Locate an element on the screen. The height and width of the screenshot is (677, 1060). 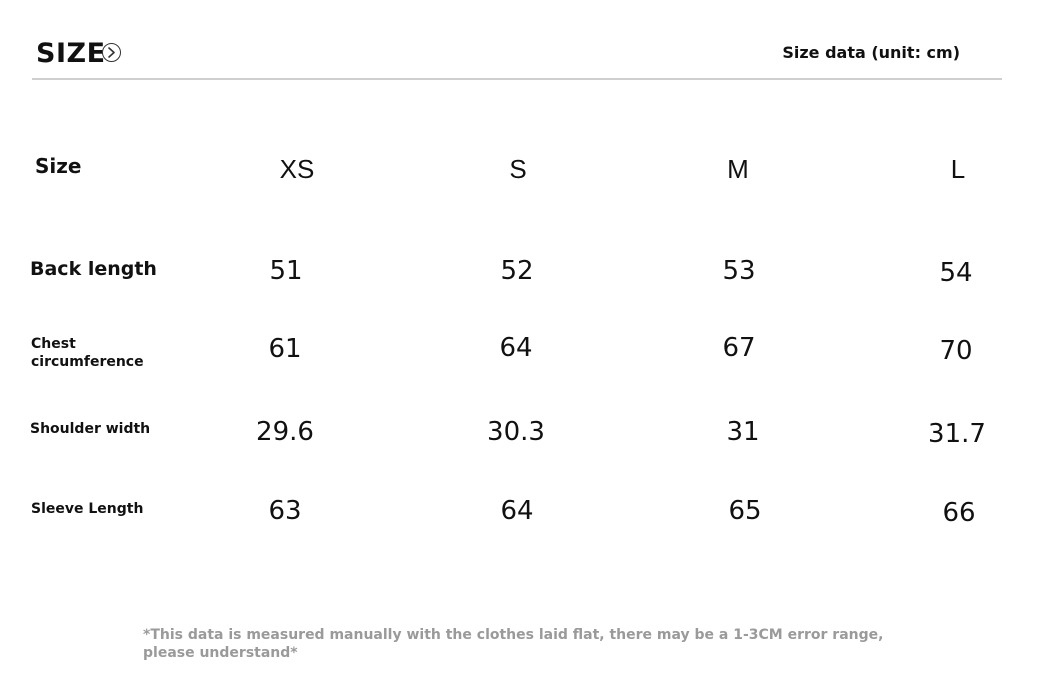
table-cell: 31 is located at coordinates (743, 432).